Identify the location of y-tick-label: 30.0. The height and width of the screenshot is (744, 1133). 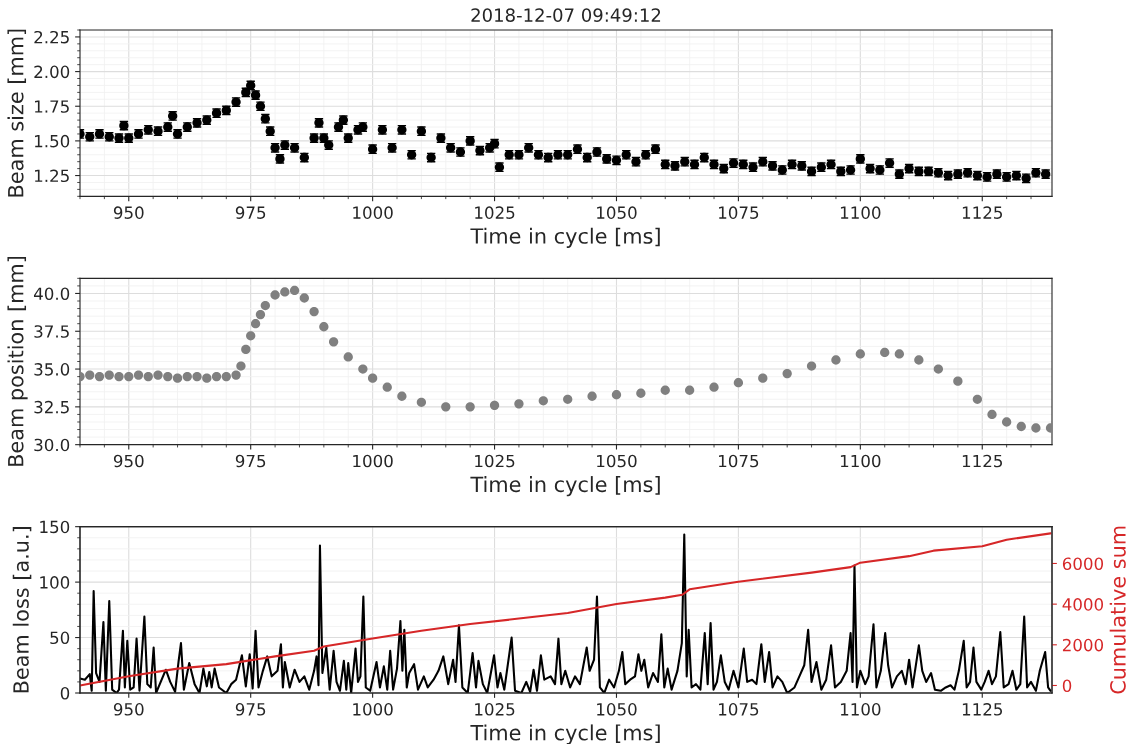
(52, 445).